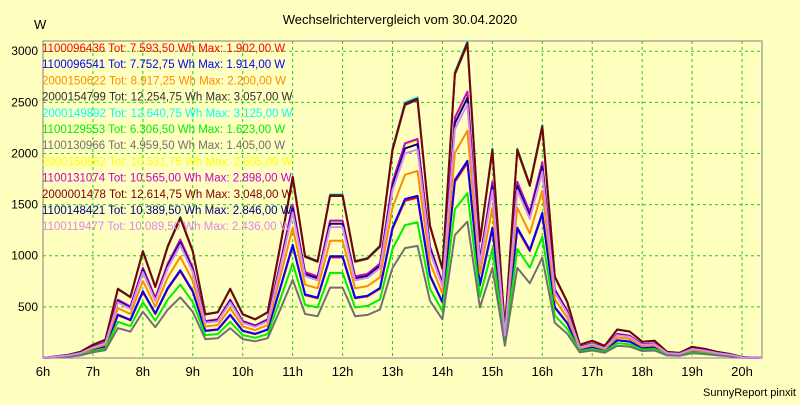  Describe the element at coordinates (400, 19) in the screenshot. I see `chart-title: Wechselrichtervergleich vom 30.04.2020` at that location.